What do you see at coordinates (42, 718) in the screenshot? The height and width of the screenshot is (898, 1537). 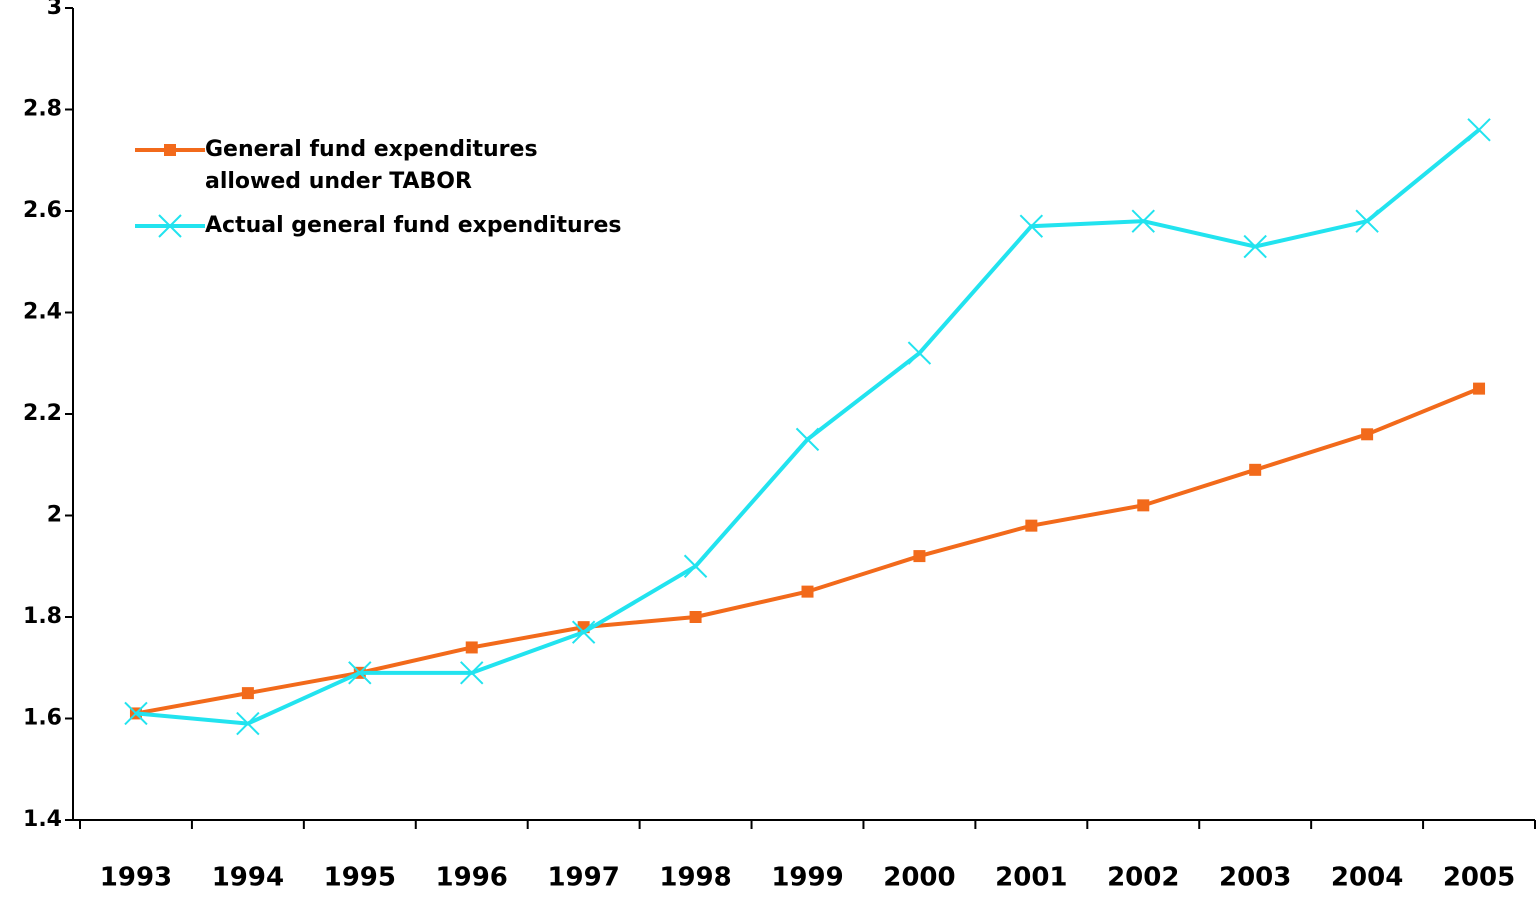 I see `y-tick-label: 1.6` at bounding box center [42, 718].